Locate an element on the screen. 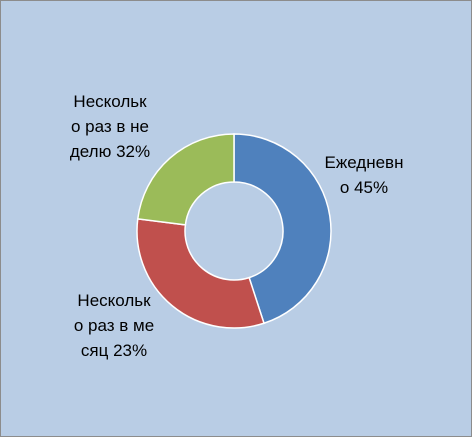 This screenshot has width=472, height=437. data-label: Несколько раз в неделю 32% is located at coordinates (110, 126).